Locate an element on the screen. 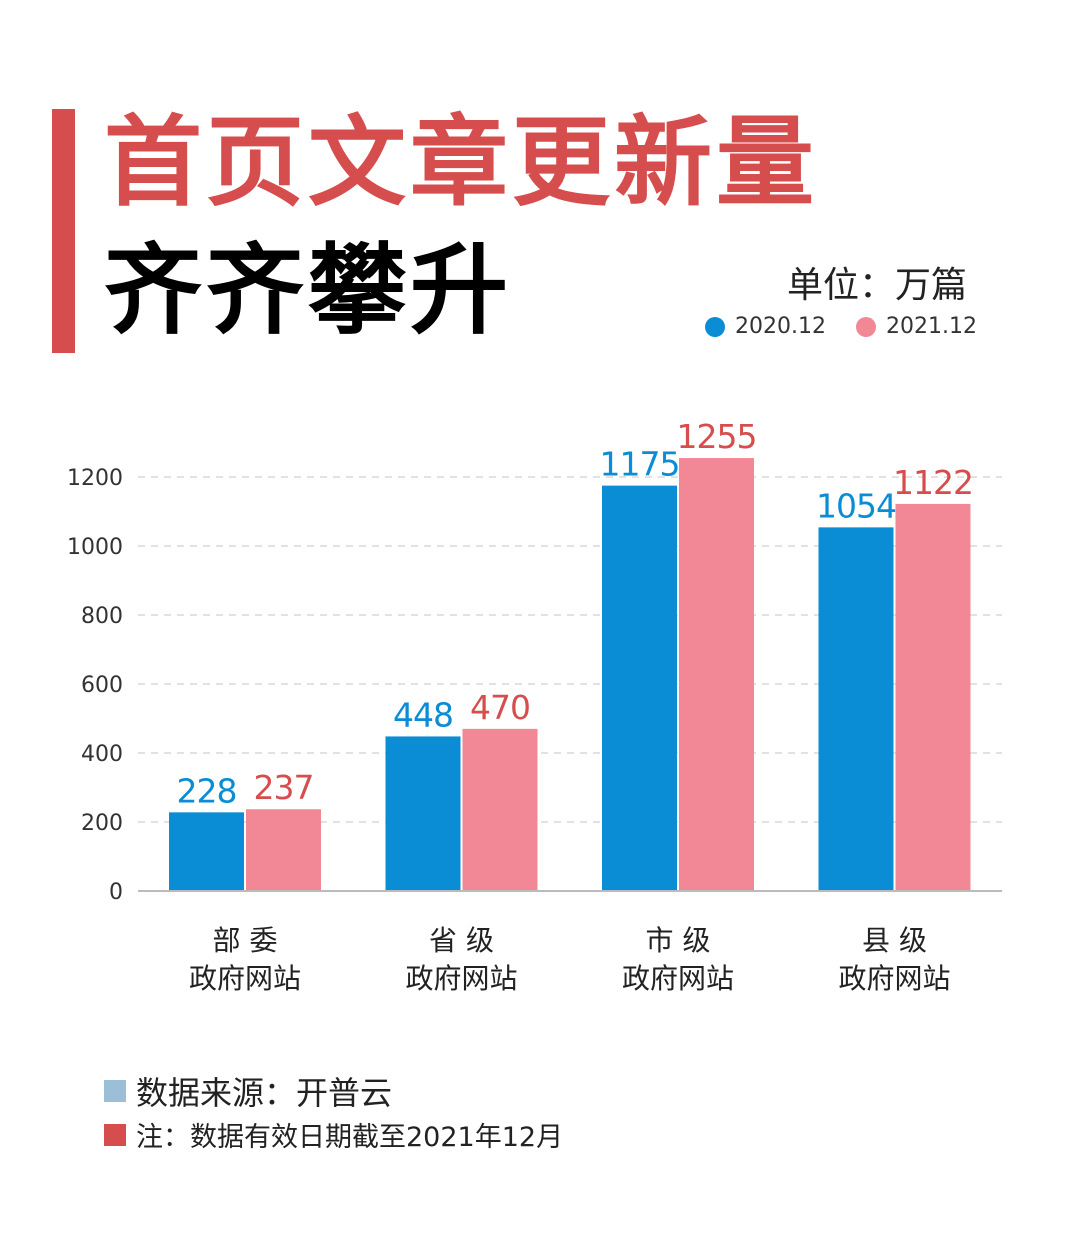 The width and height of the screenshot is (1080, 1255). data-label: 448 is located at coordinates (423, 714).